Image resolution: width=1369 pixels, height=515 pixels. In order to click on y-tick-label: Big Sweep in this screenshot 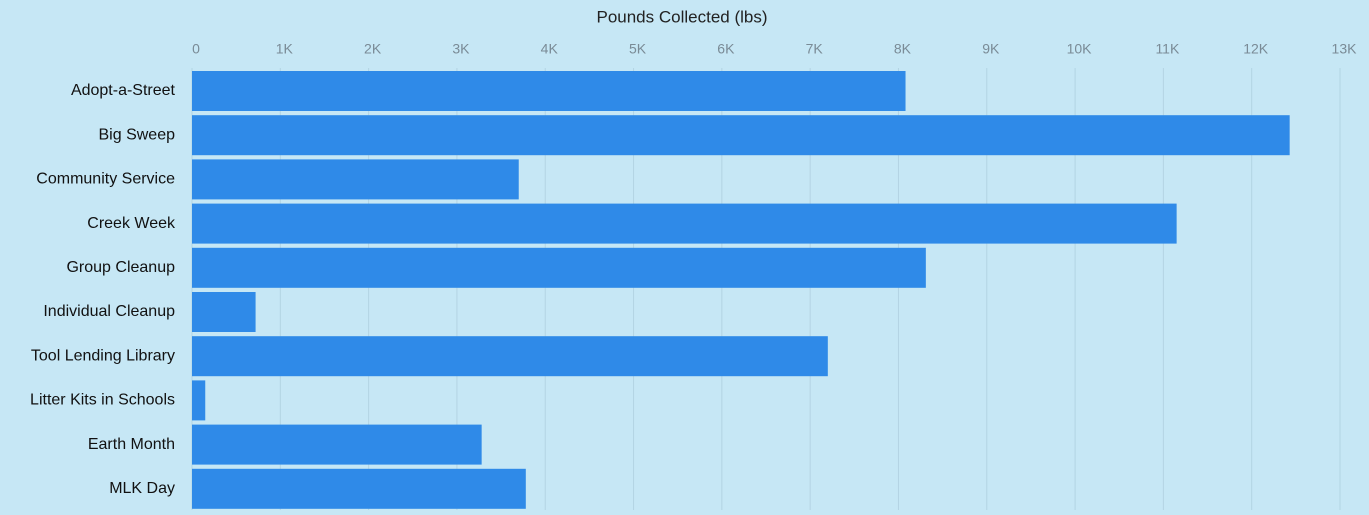, I will do `click(137, 134)`.